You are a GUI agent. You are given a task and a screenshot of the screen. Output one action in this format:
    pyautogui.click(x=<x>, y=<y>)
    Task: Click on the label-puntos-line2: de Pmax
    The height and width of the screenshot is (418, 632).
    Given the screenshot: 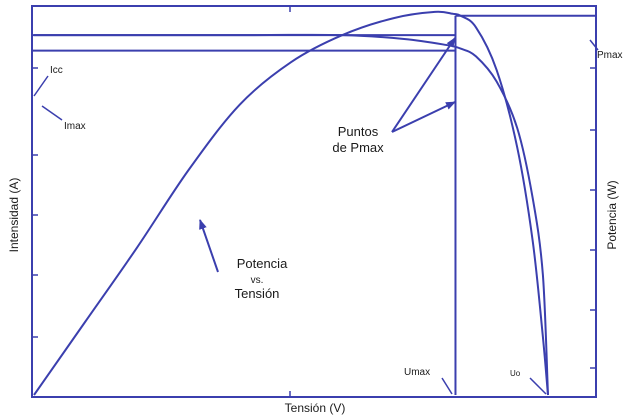 What is the action you would take?
    pyautogui.click(x=358, y=147)
    